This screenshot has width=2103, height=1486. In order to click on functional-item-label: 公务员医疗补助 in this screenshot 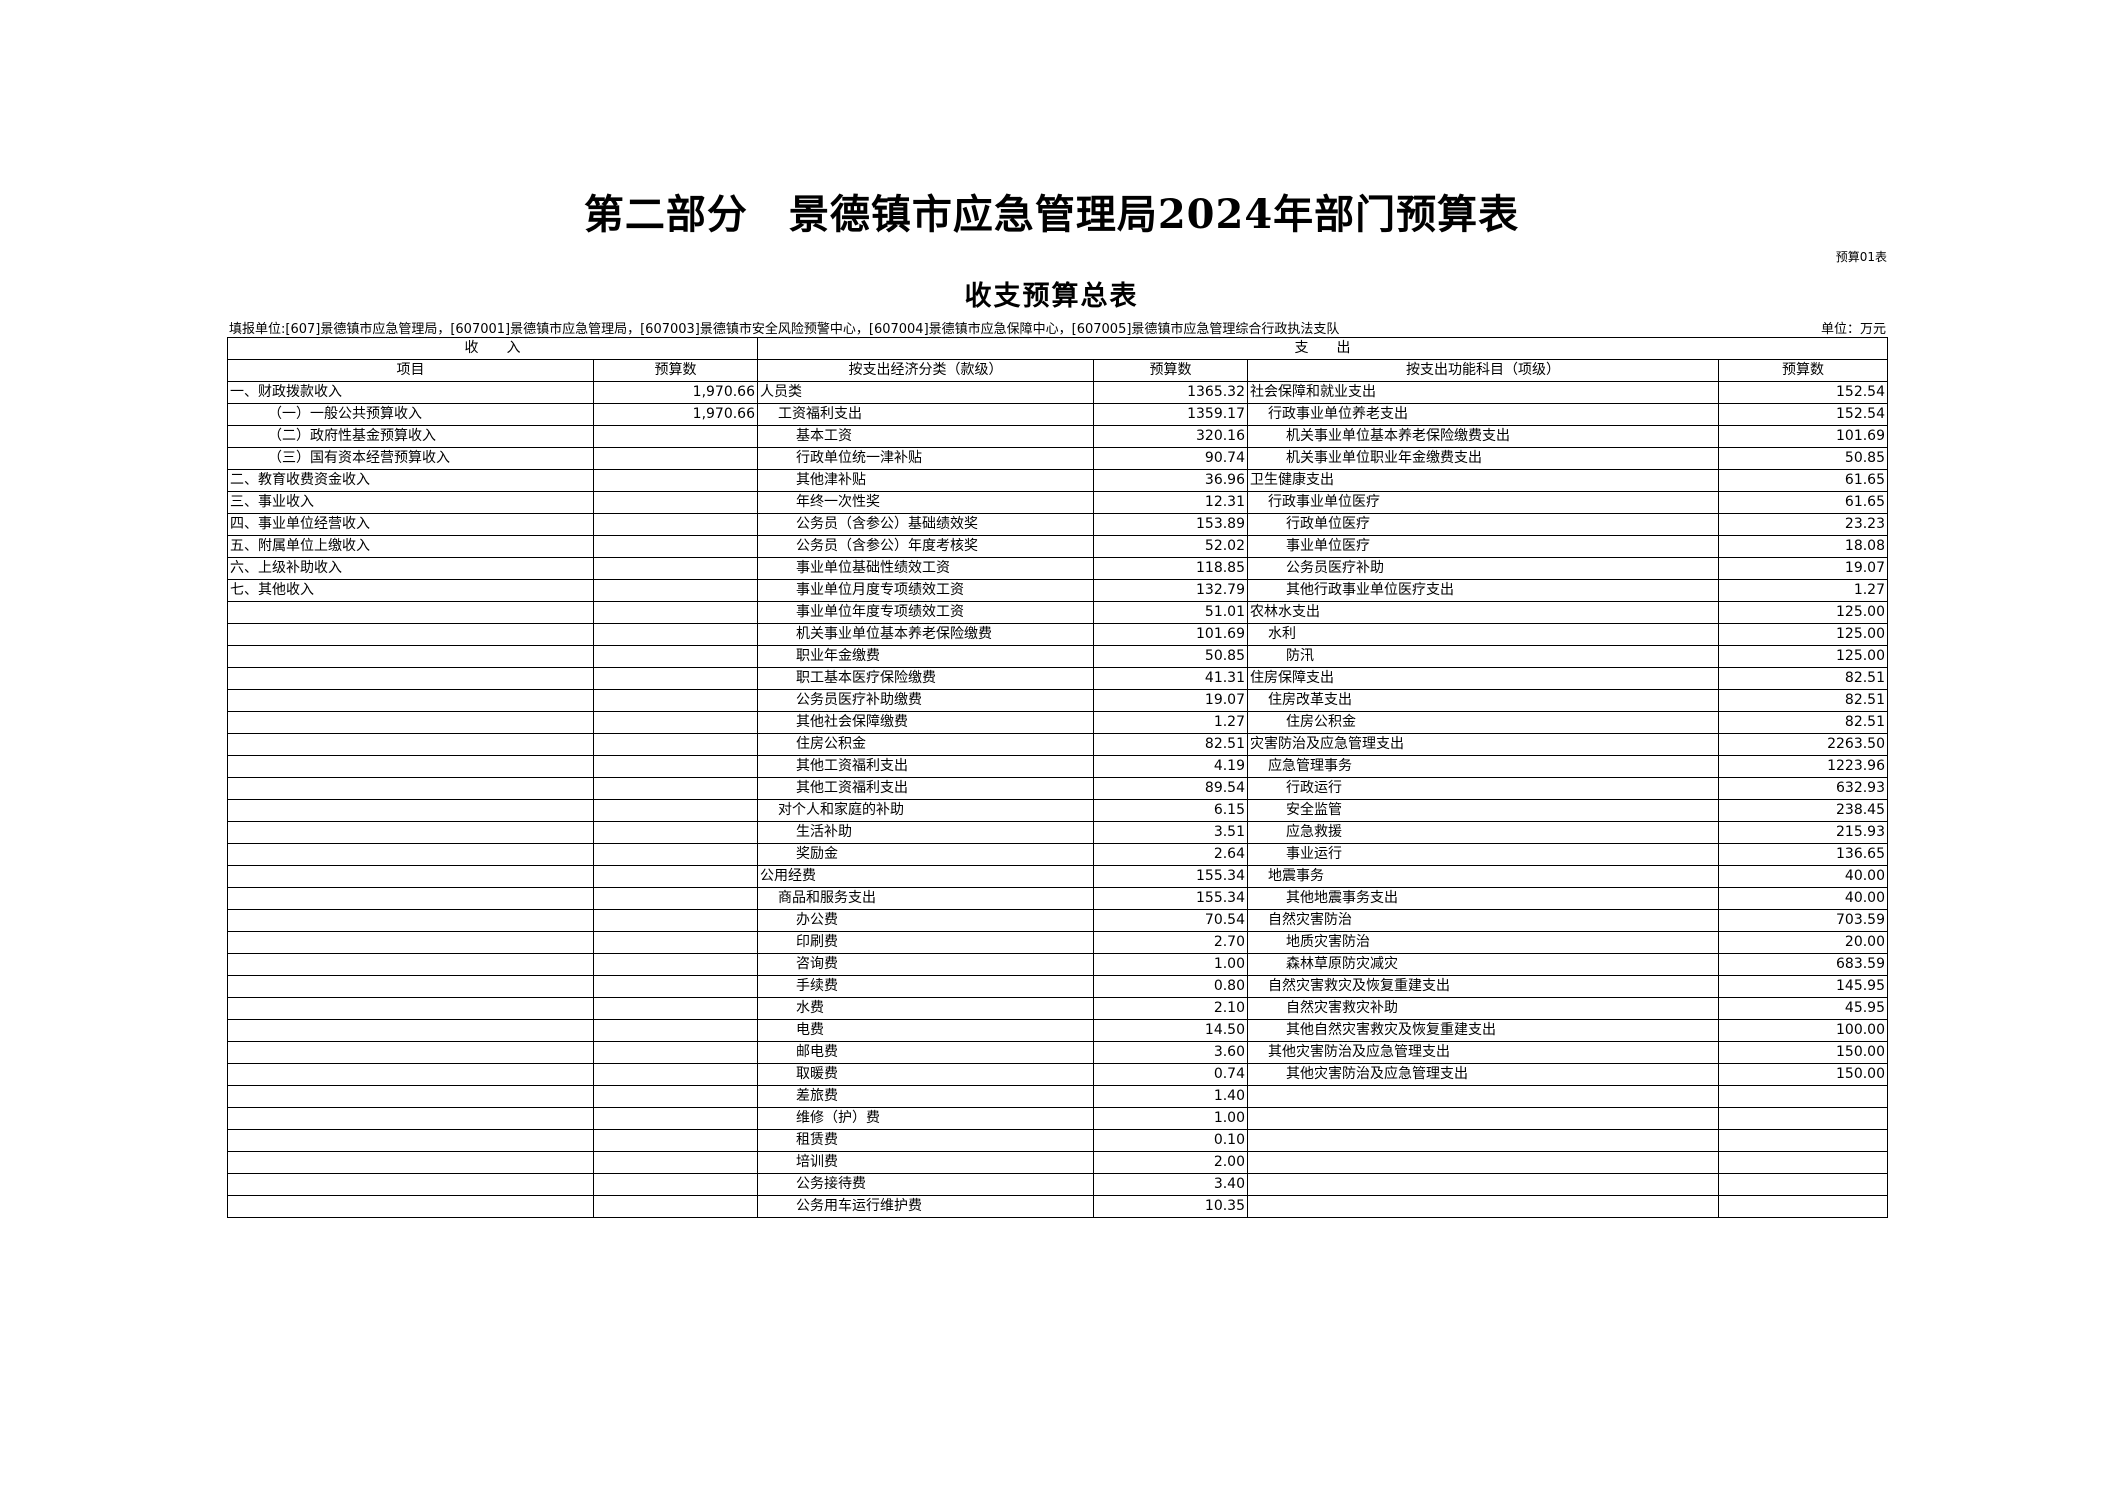, I will do `click(1483, 568)`.